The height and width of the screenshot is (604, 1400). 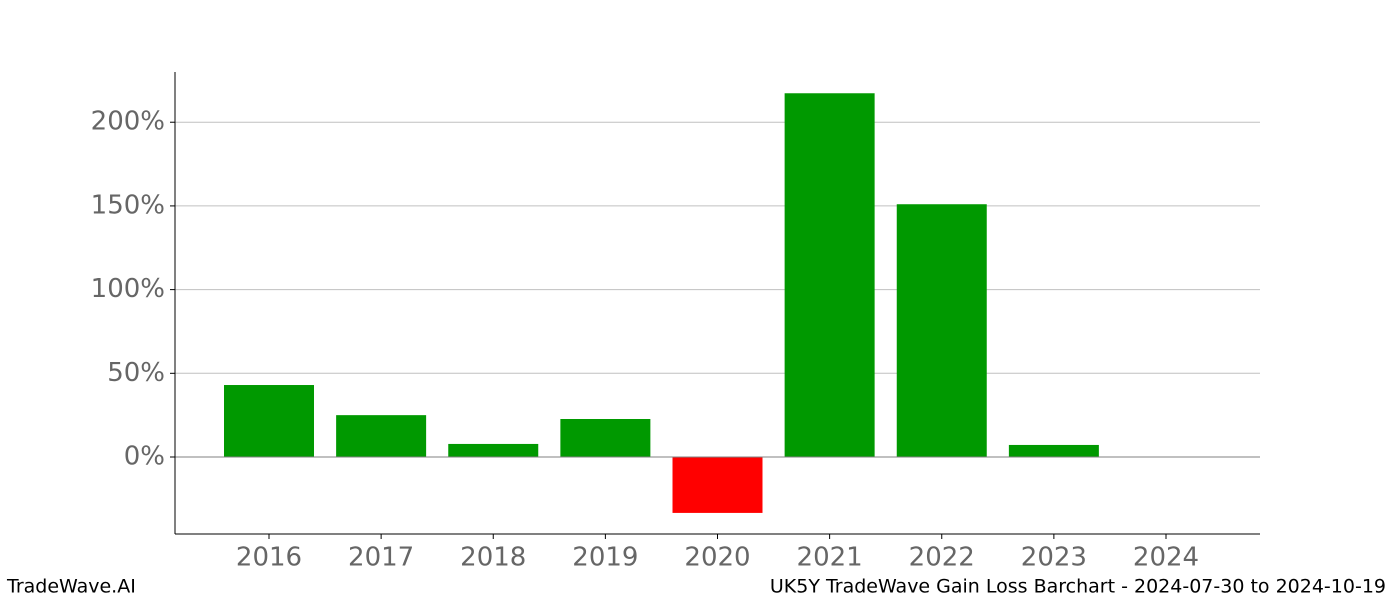 What do you see at coordinates (128, 122) in the screenshot?
I see `y-tick-label: 200%` at bounding box center [128, 122].